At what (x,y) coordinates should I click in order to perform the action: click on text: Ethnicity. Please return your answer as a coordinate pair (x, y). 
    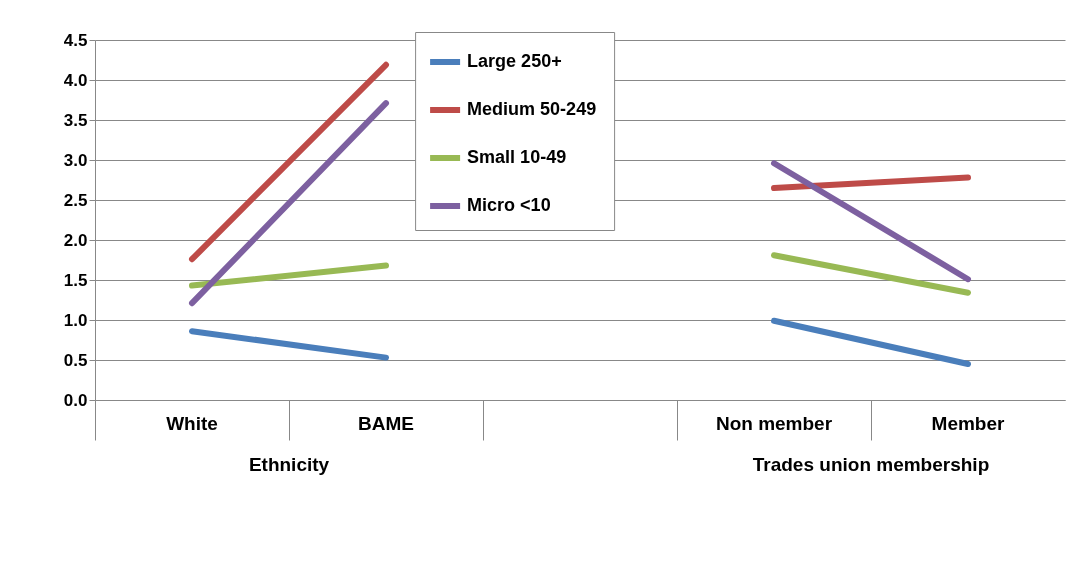
    Looking at the image, I should click on (289, 464).